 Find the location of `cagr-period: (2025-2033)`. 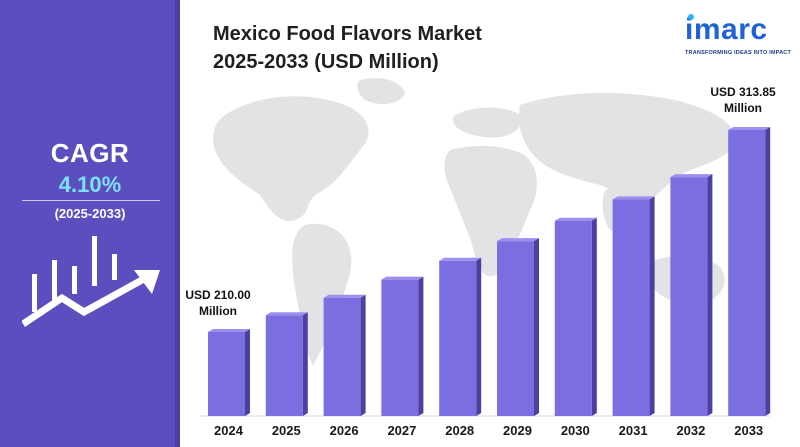

cagr-period: (2025-2033) is located at coordinates (90, 213).